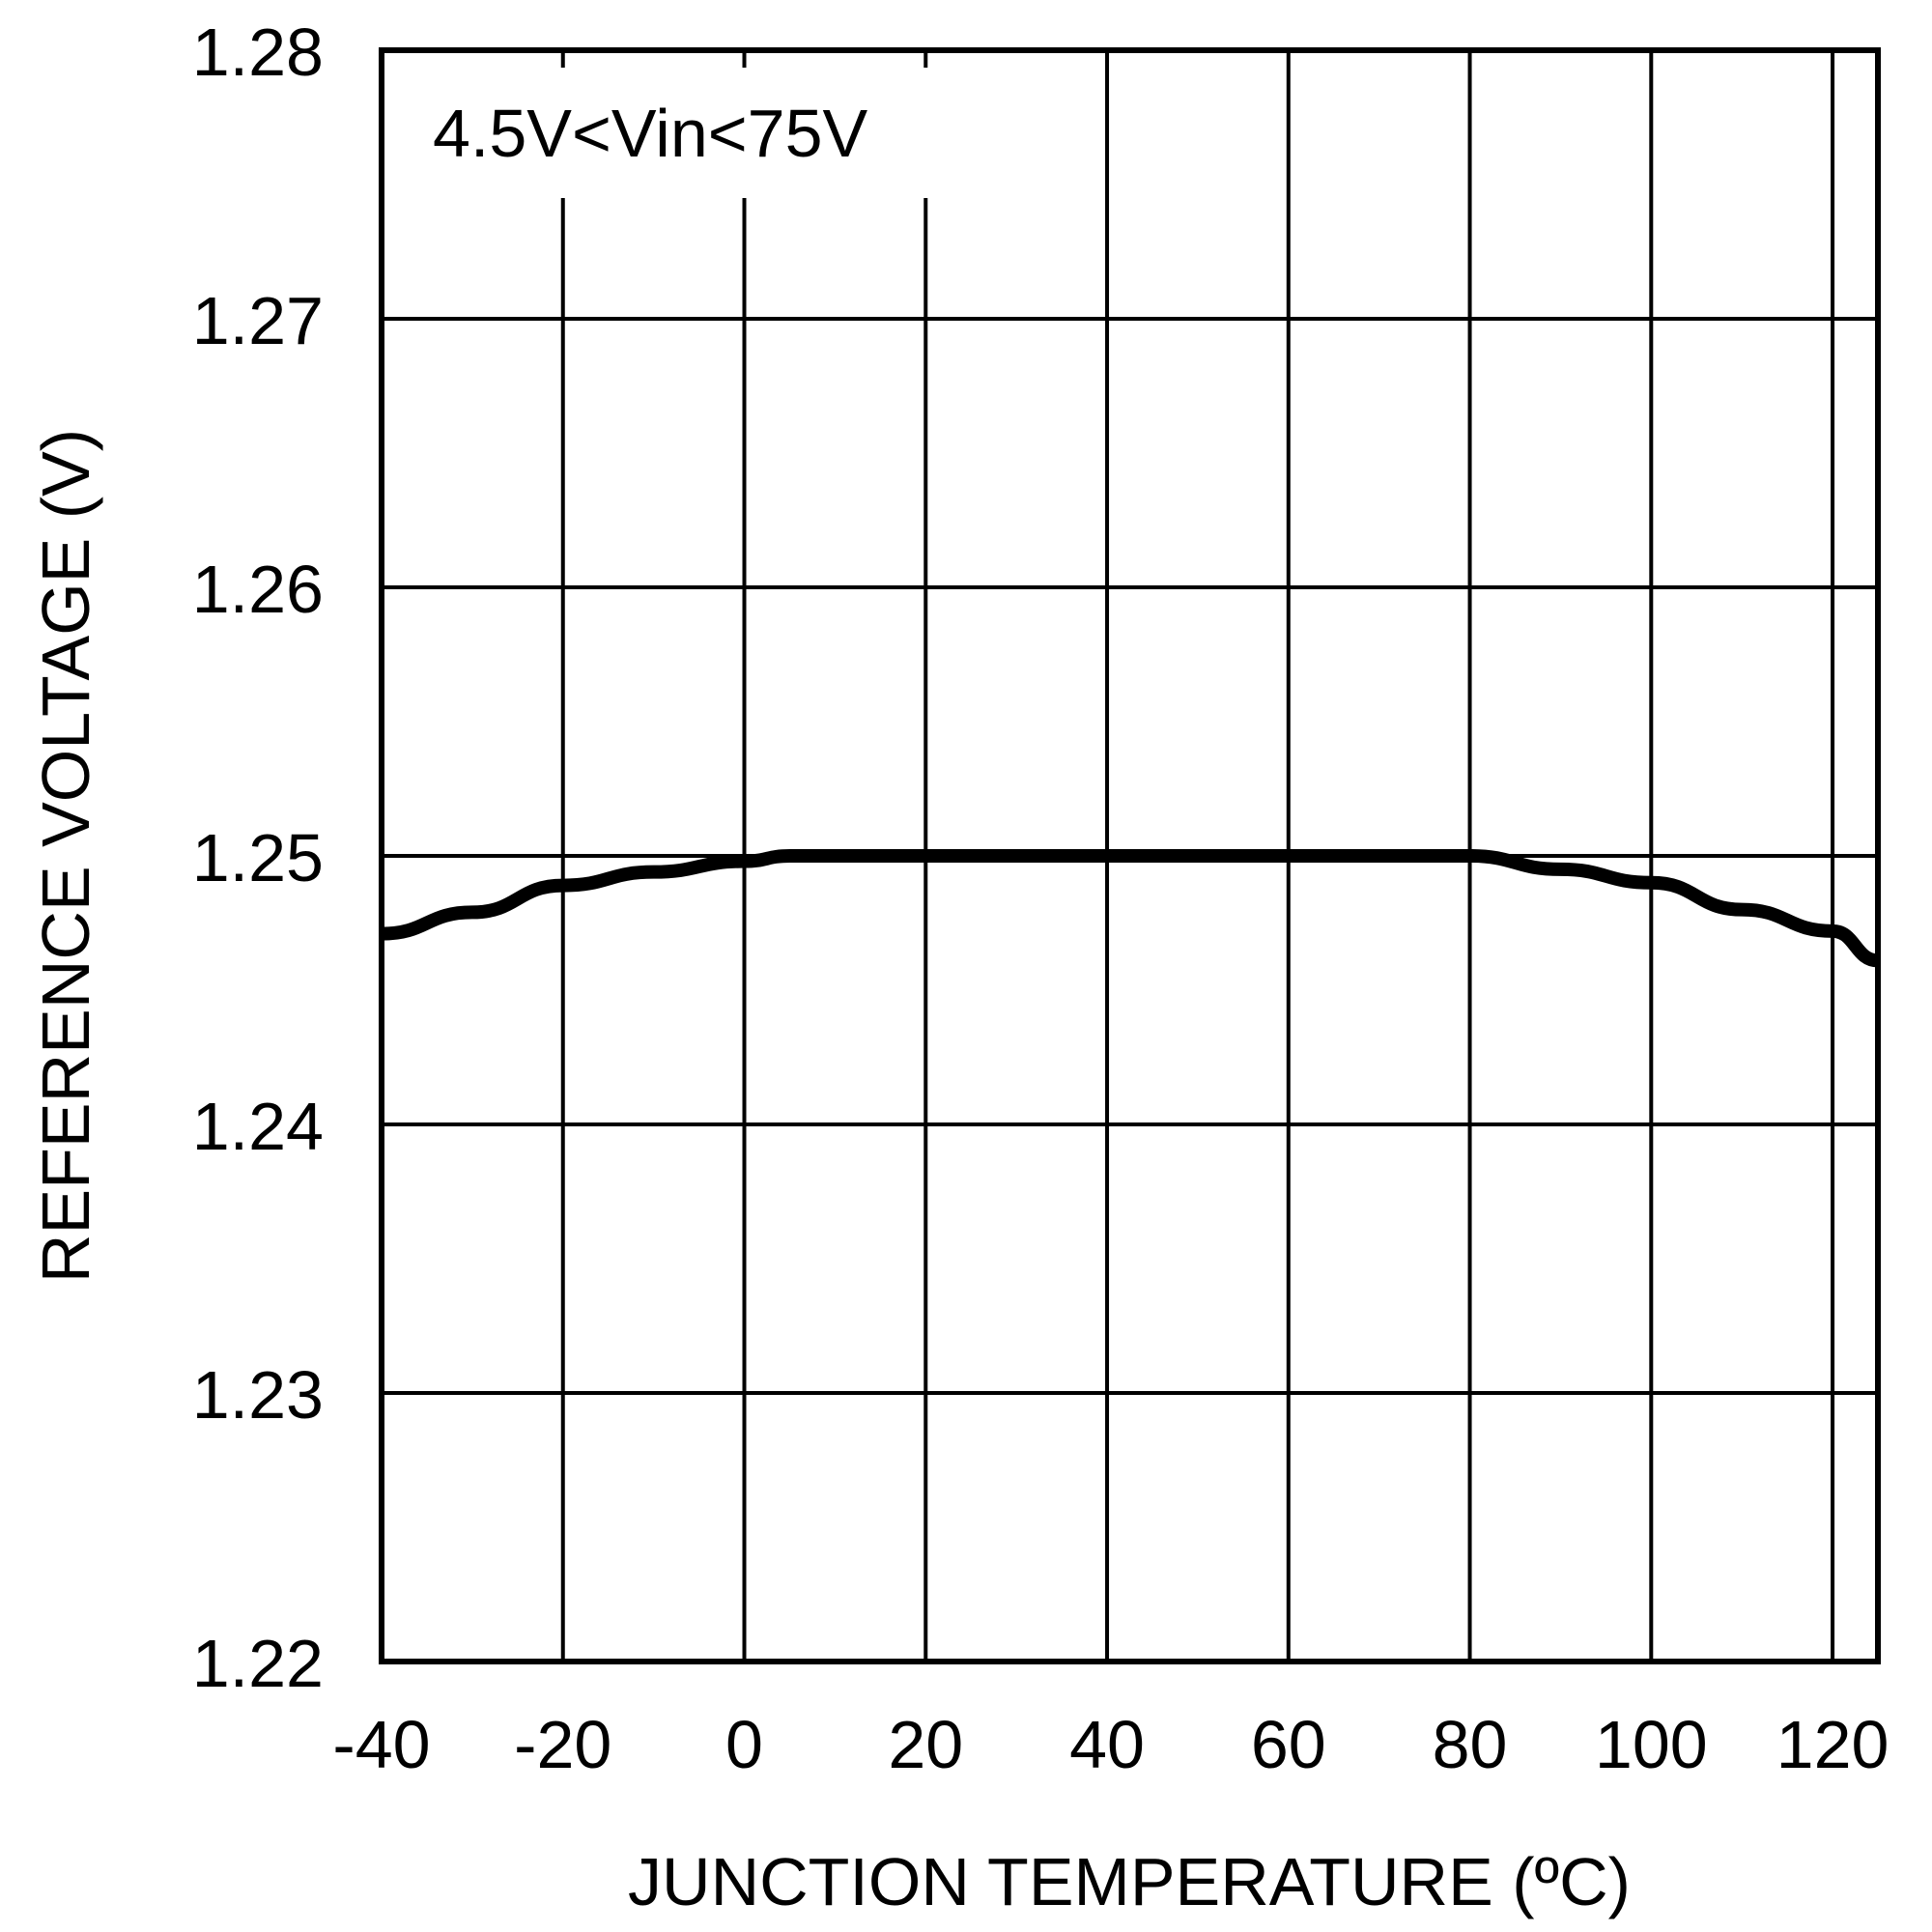 The image size is (1932, 1932). I want to click on x-tick-label: -40, so click(381, 1744).